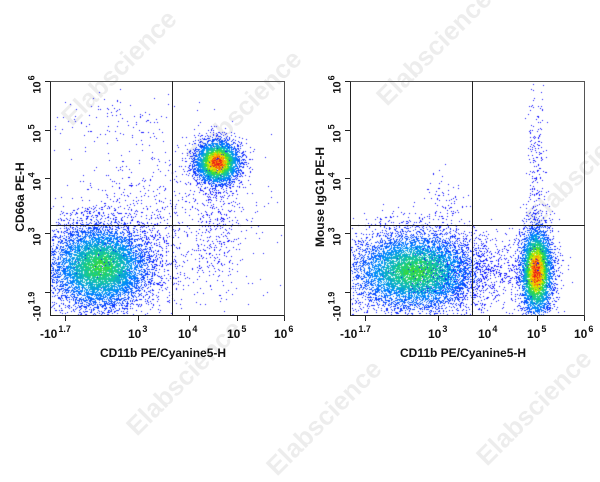 The width and height of the screenshot is (600, 482). I want to click on y-axis-label: CD66a PE-H, so click(20, 197).